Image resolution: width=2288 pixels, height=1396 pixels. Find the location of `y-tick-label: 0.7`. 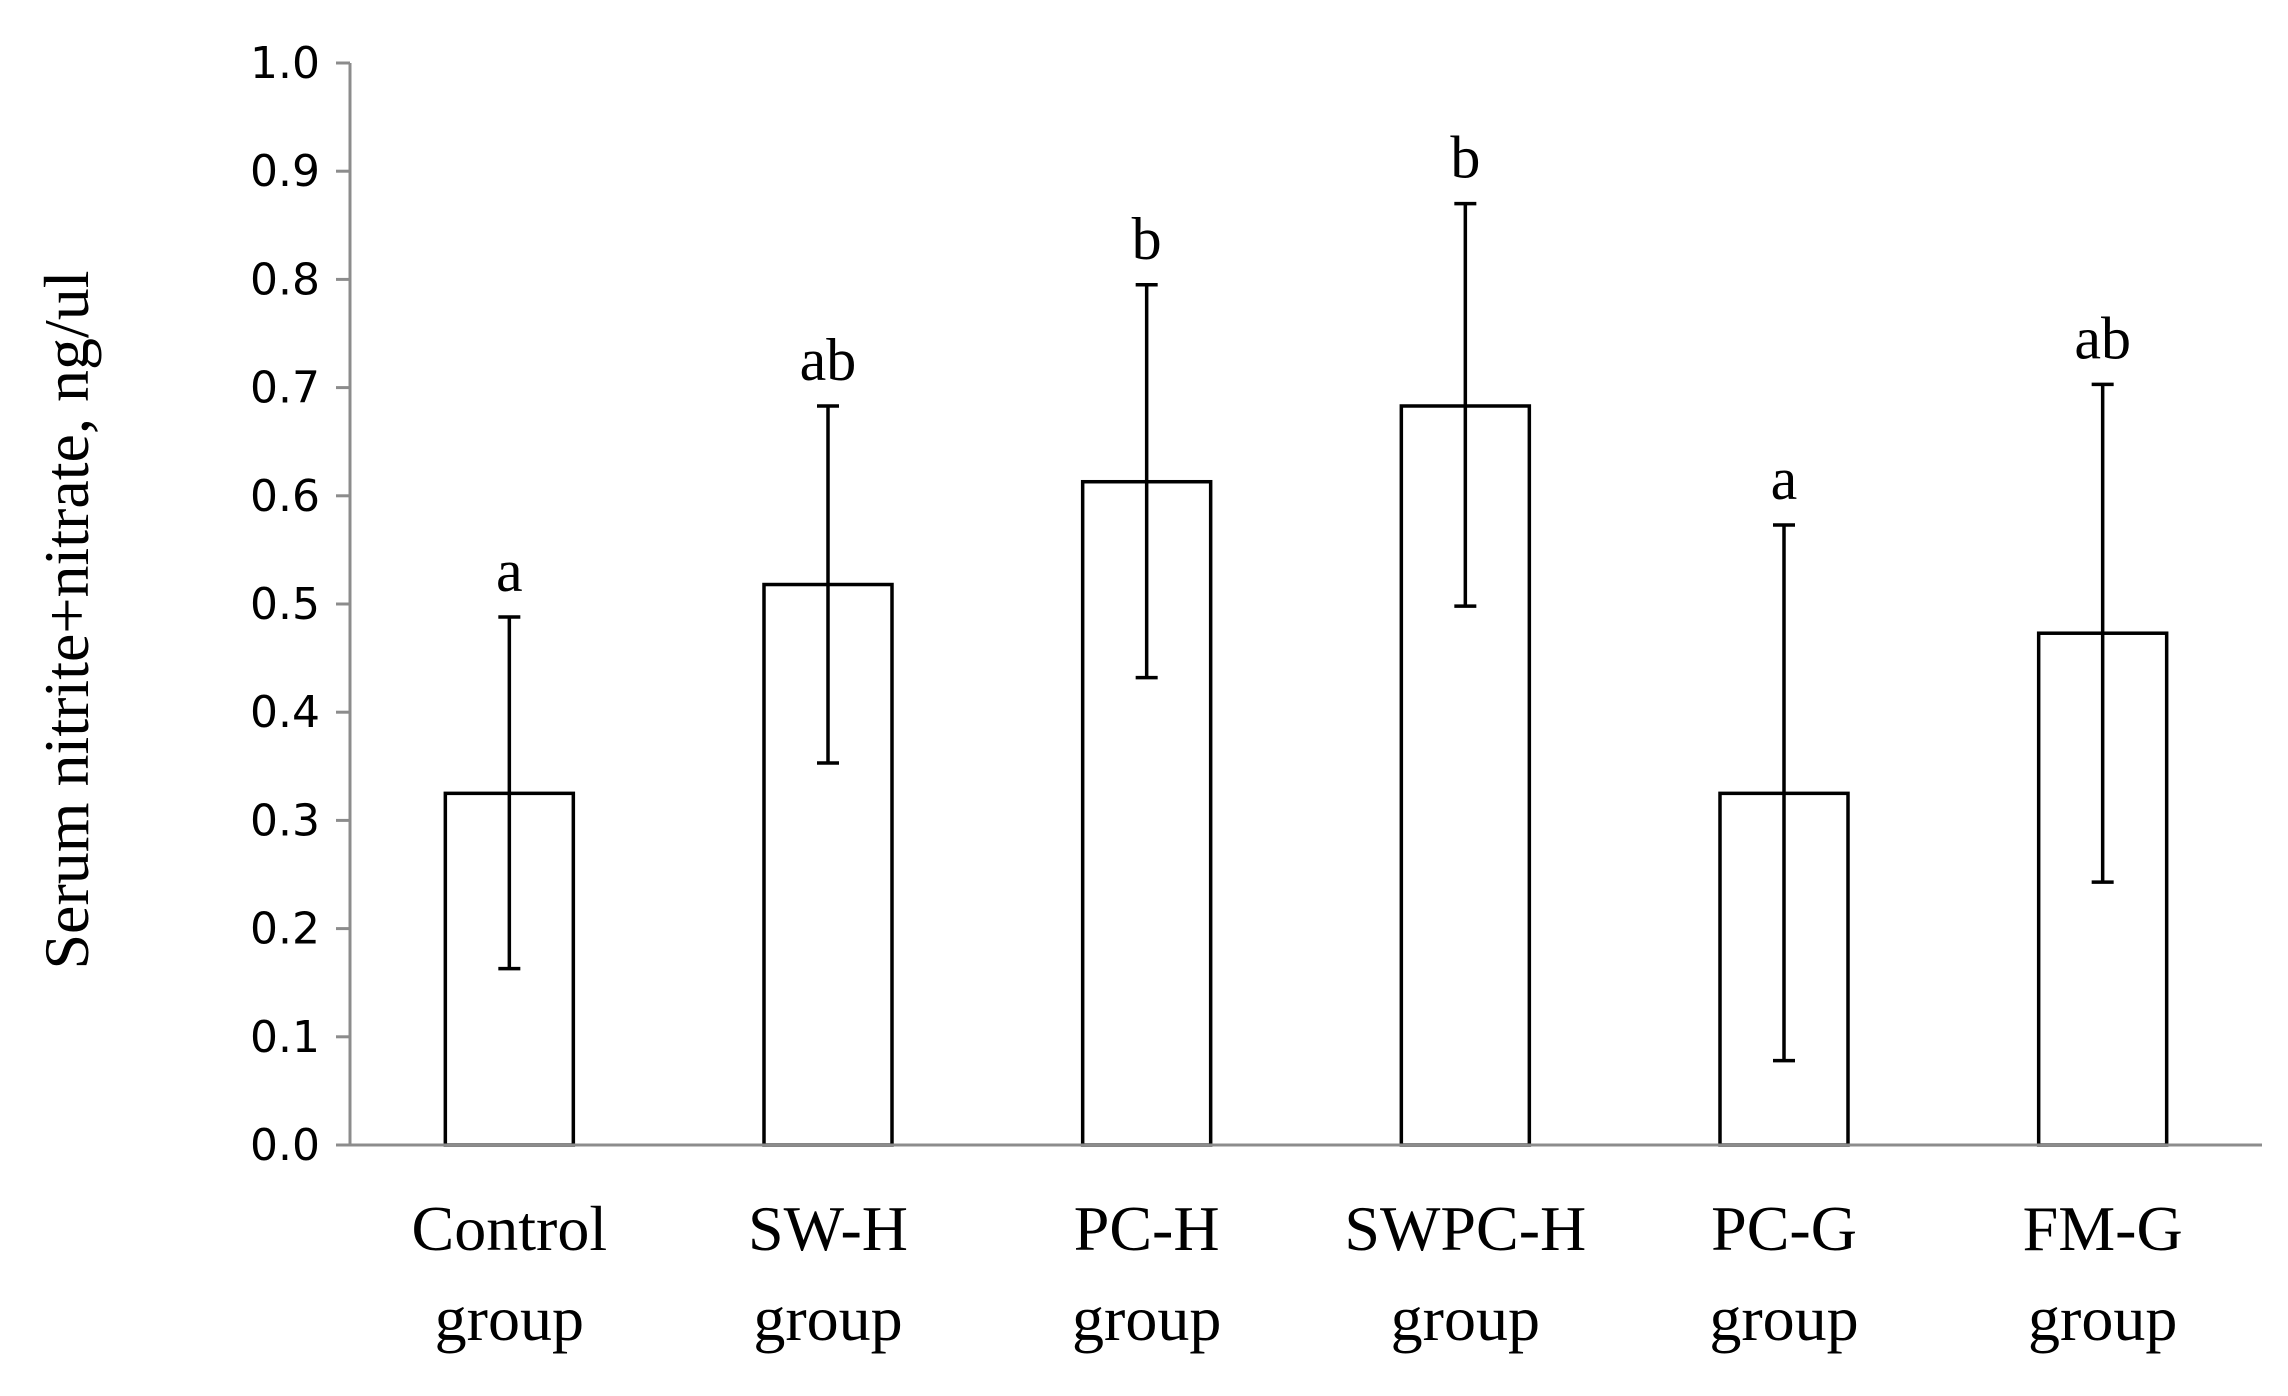

y-tick-label: 0.7 is located at coordinates (285, 388).